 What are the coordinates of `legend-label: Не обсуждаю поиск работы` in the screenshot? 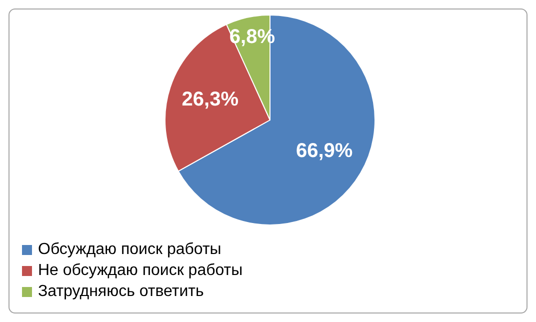 It's located at (140, 271).